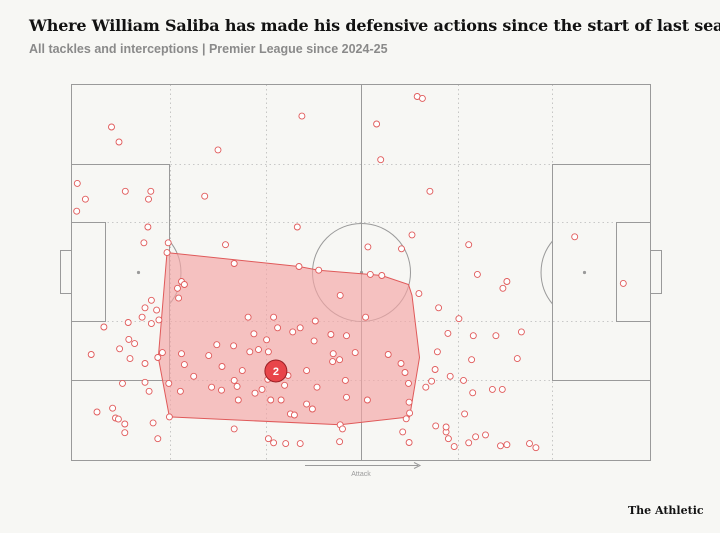 The height and width of the screenshot is (533, 720). What do you see at coordinates (138, 272) in the screenshot?
I see `left-penalty-spot` at bounding box center [138, 272].